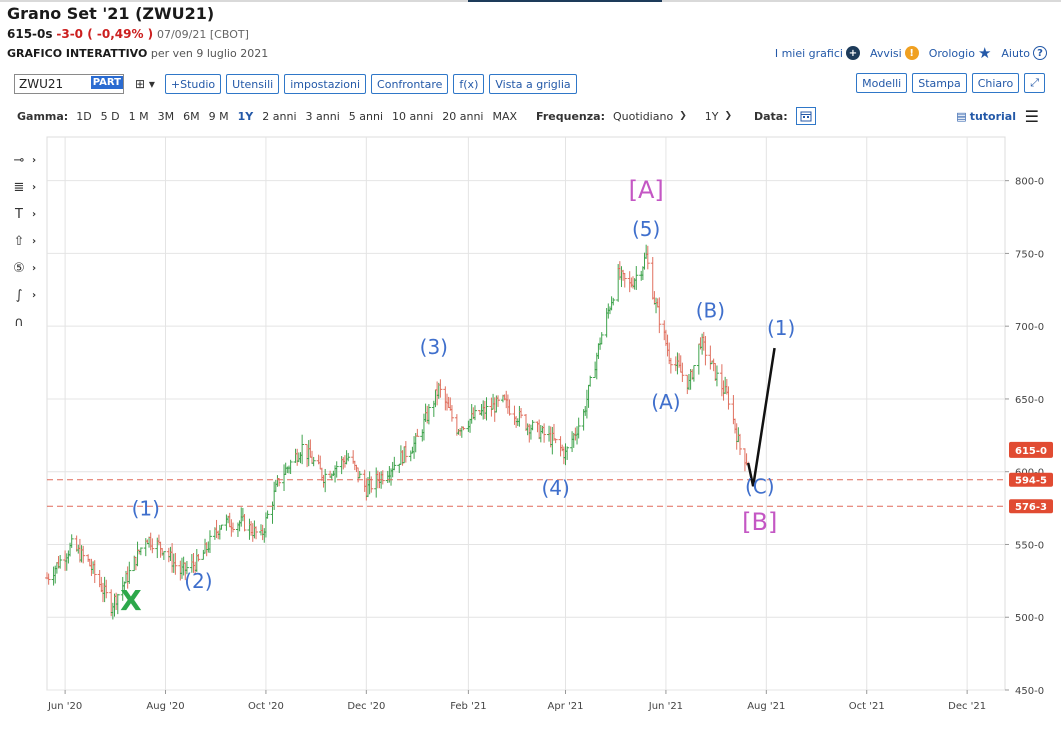 The image size is (1061, 747). I want to click on last-price-label: 615-0, so click(1031, 451).